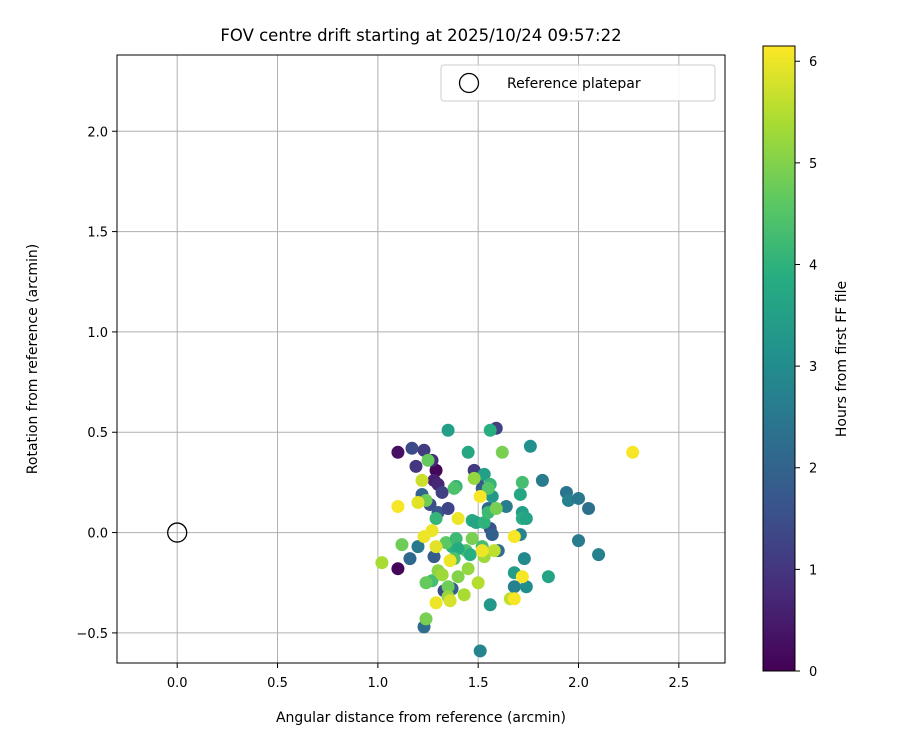 This screenshot has width=900, height=750. I want to click on colorbar-label: Hours from first FF file, so click(842, 359).